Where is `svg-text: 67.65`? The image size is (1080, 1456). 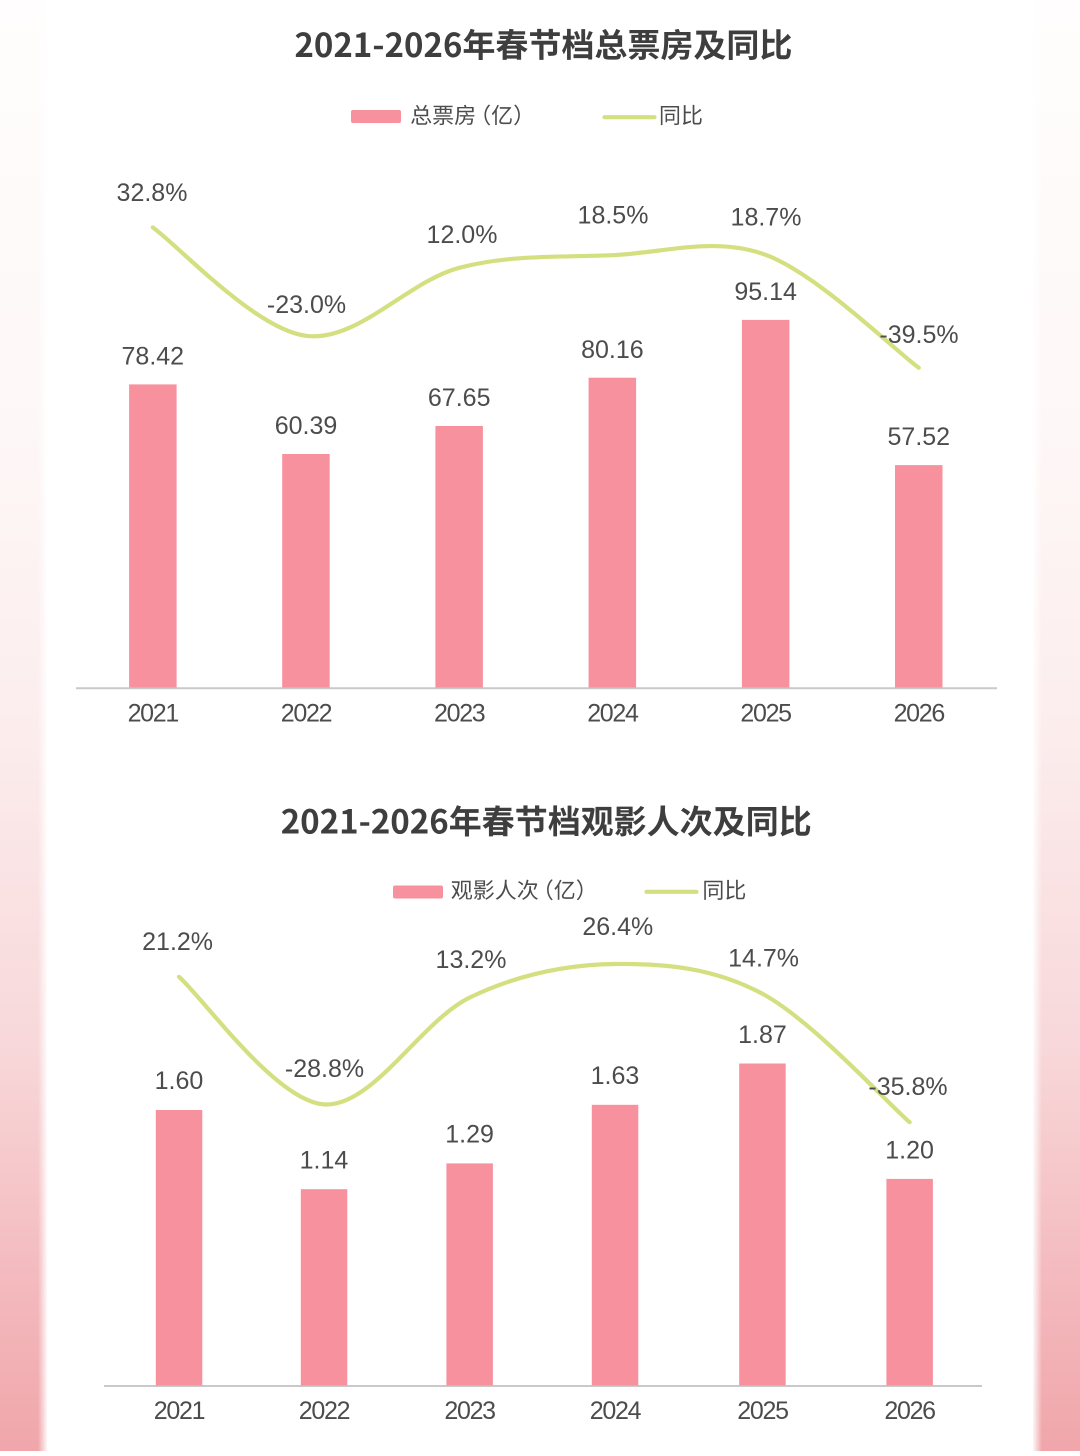
svg-text: 67.65 is located at coordinates (459, 398).